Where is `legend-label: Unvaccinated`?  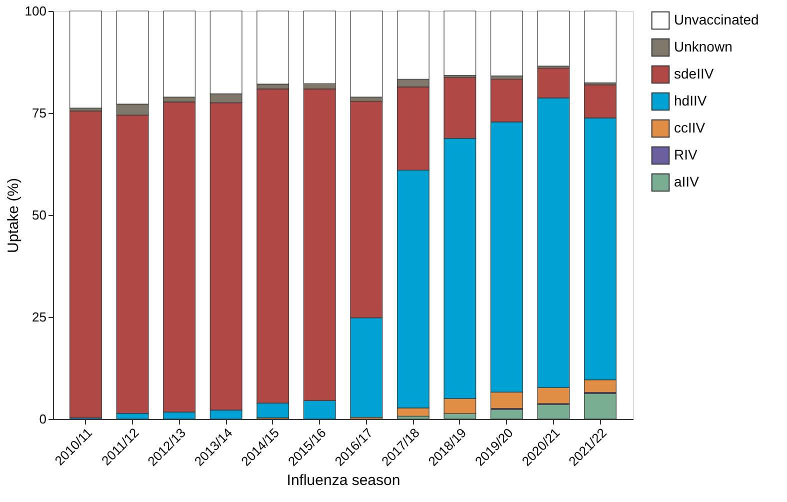 legend-label: Unvaccinated is located at coordinates (716, 20).